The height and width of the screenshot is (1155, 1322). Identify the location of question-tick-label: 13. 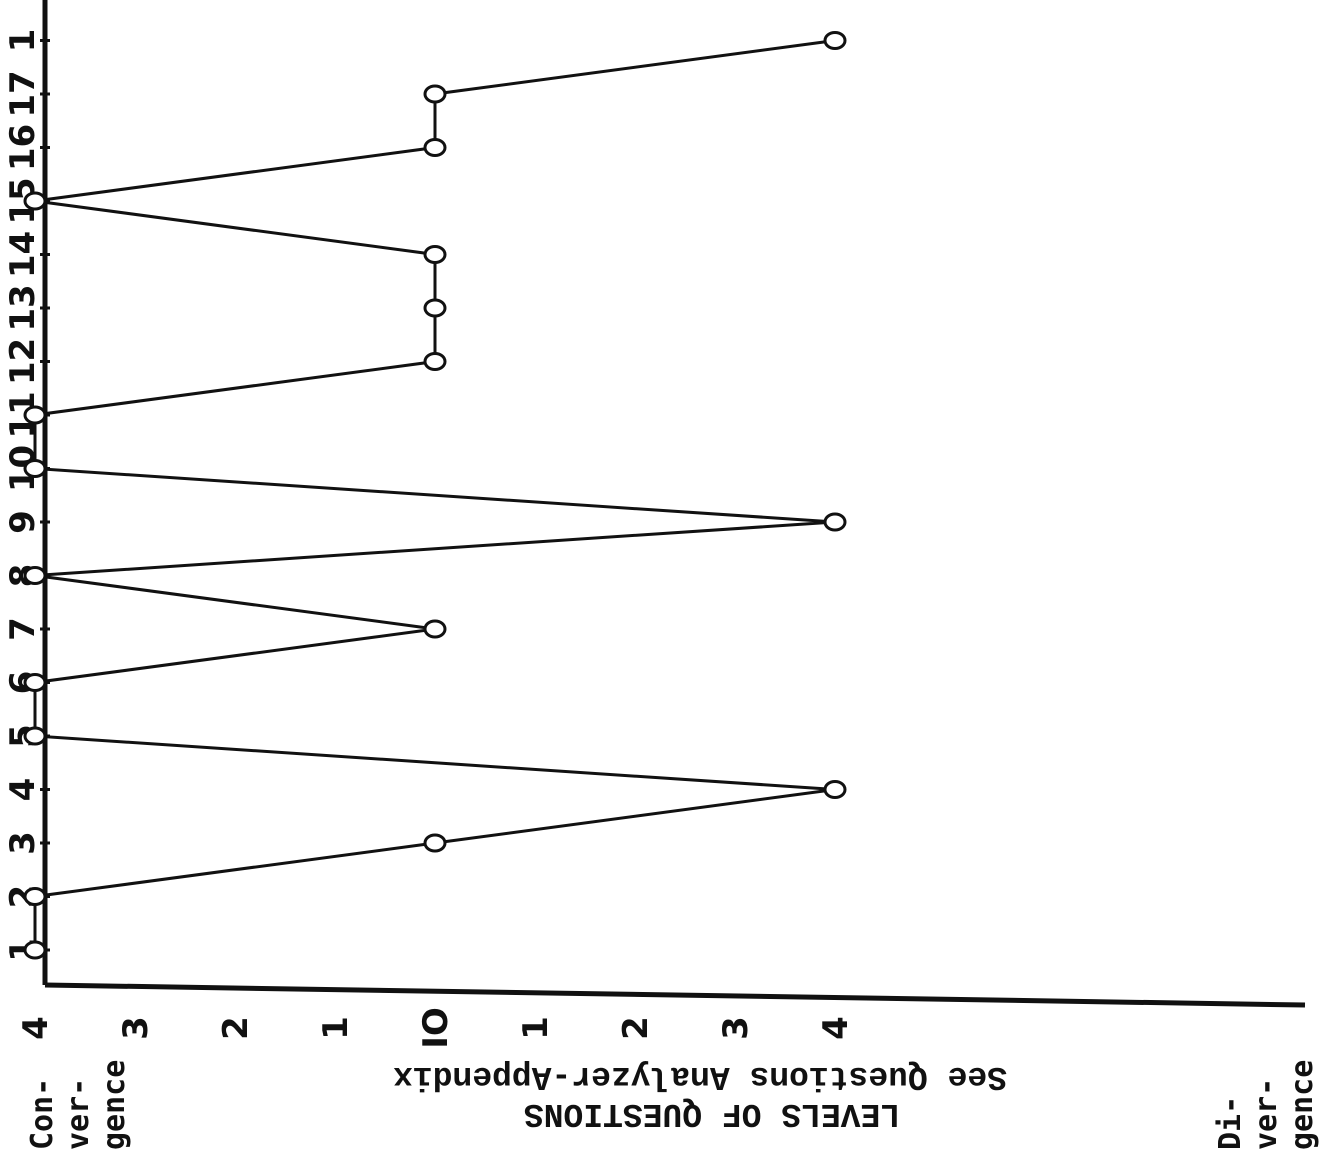
(23, 307).